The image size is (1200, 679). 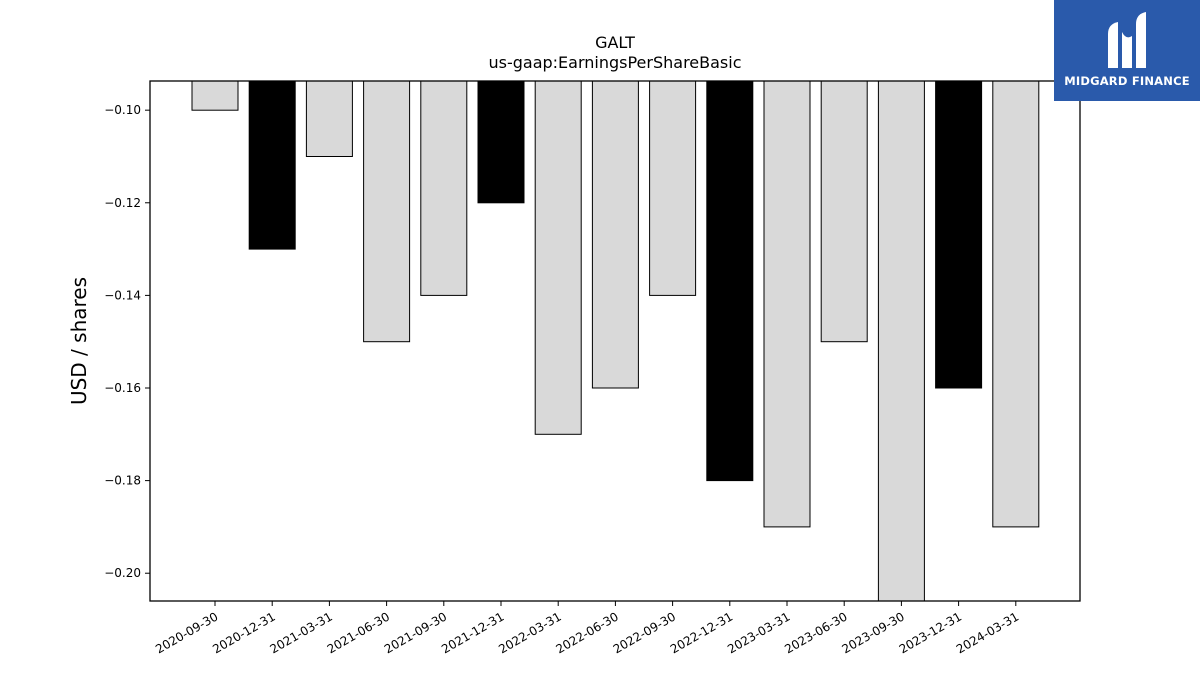 I want to click on x-tick-label: 2022-06-30, so click(x=586, y=632).